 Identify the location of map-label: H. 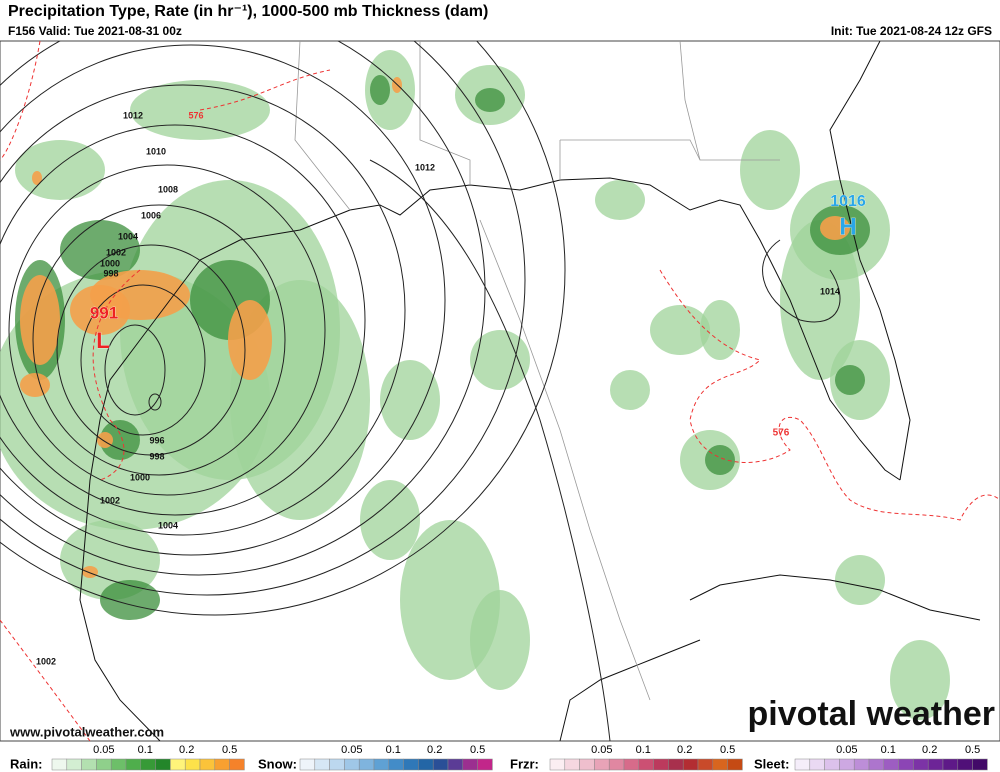
(847, 226).